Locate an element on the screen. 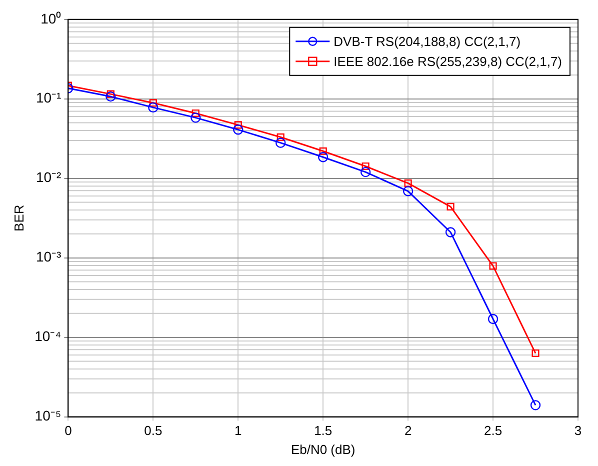 This screenshot has width=598, height=466. y-tick-label: 10⁰ is located at coordinates (51, 18).